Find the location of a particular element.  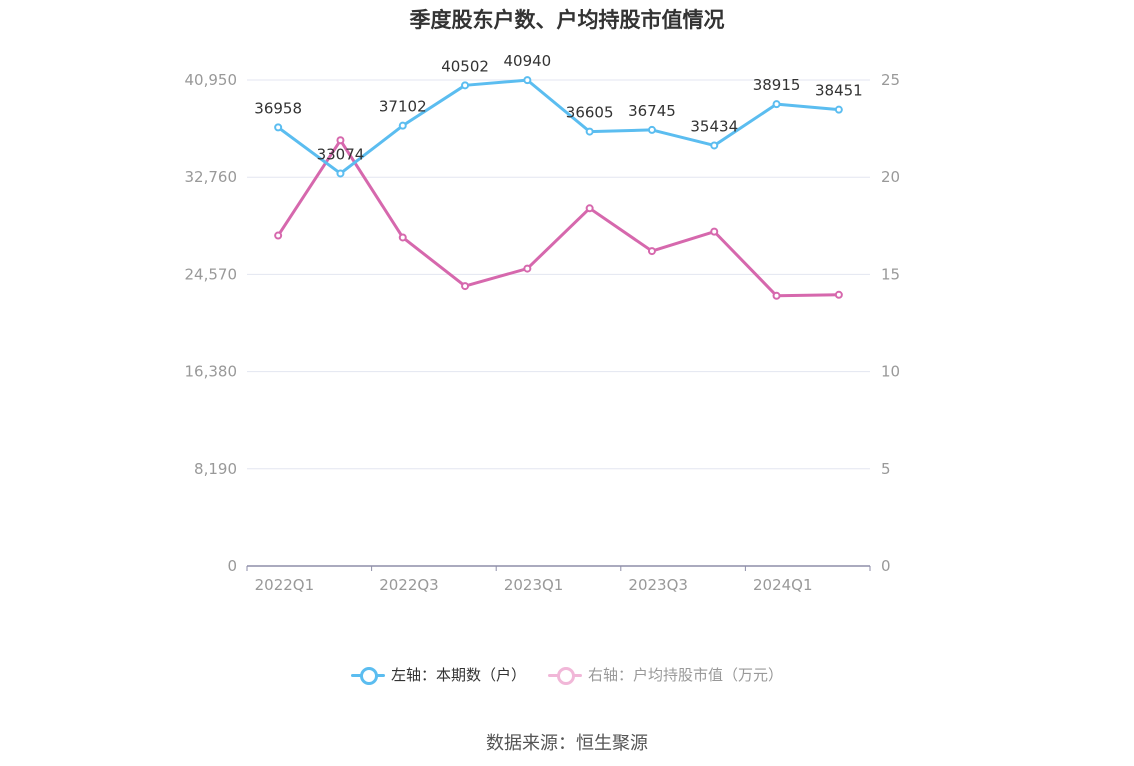

x-tick-label: 2023Q1 is located at coordinates (534, 585).